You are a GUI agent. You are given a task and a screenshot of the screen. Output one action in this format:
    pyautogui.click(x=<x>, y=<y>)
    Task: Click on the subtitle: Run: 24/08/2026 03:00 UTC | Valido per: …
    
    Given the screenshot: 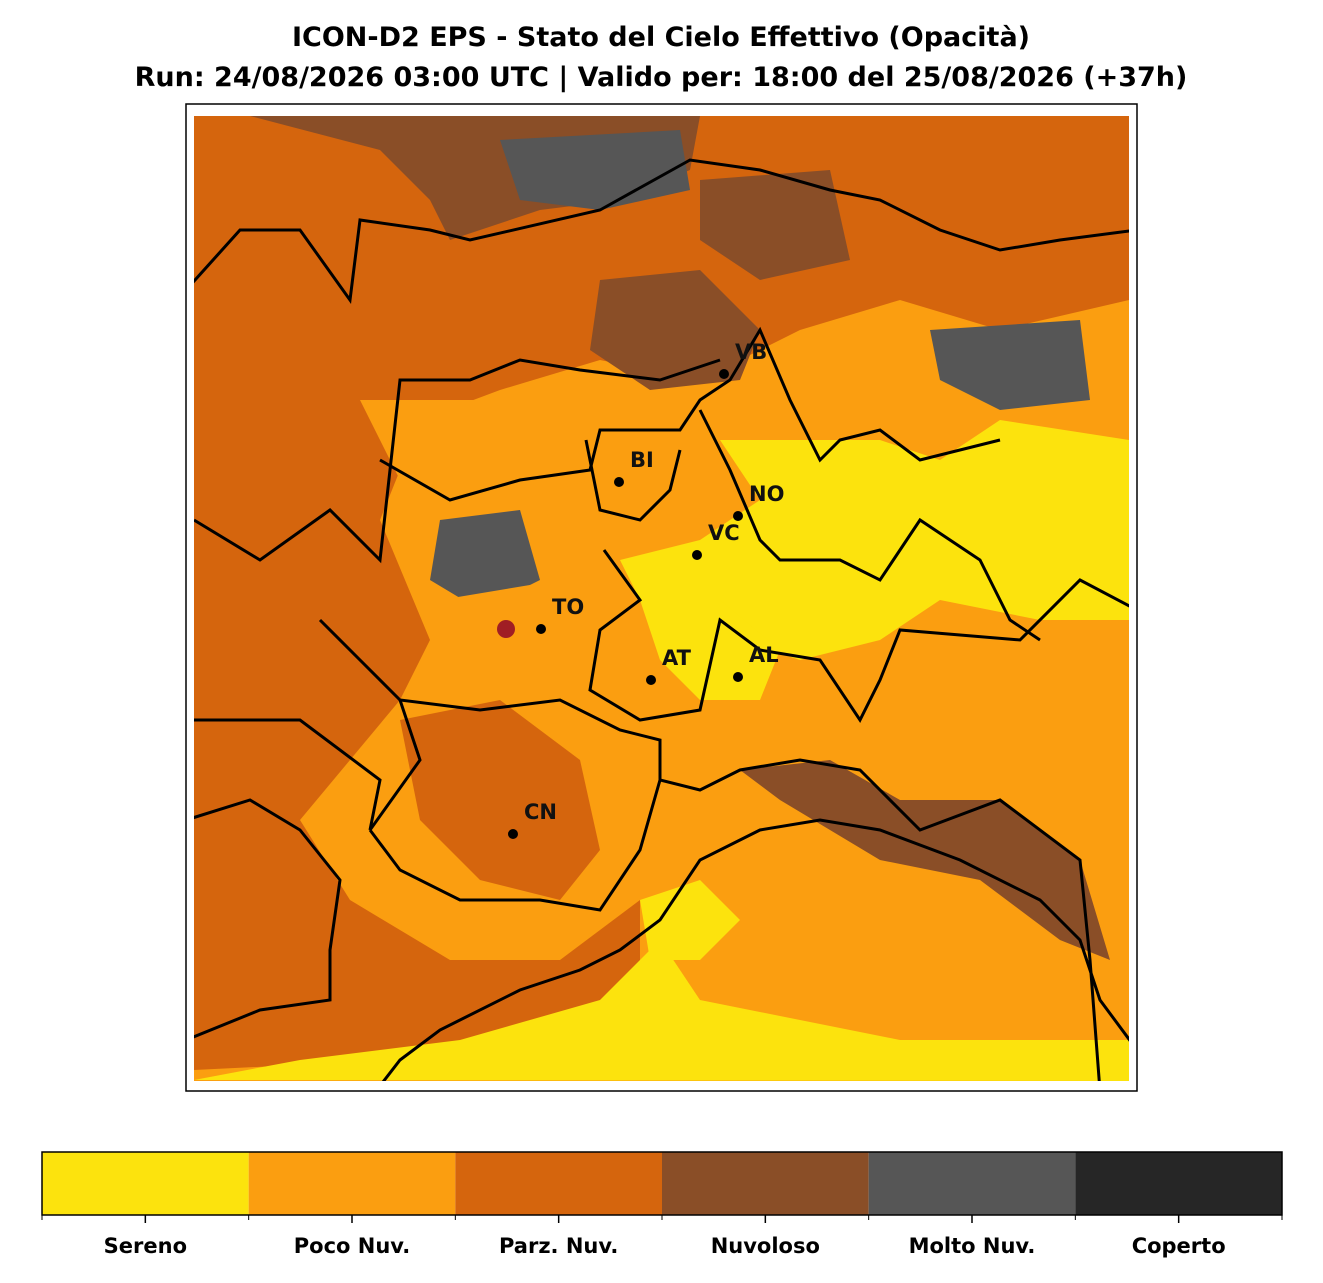 What is the action you would take?
    pyautogui.click(x=661, y=77)
    